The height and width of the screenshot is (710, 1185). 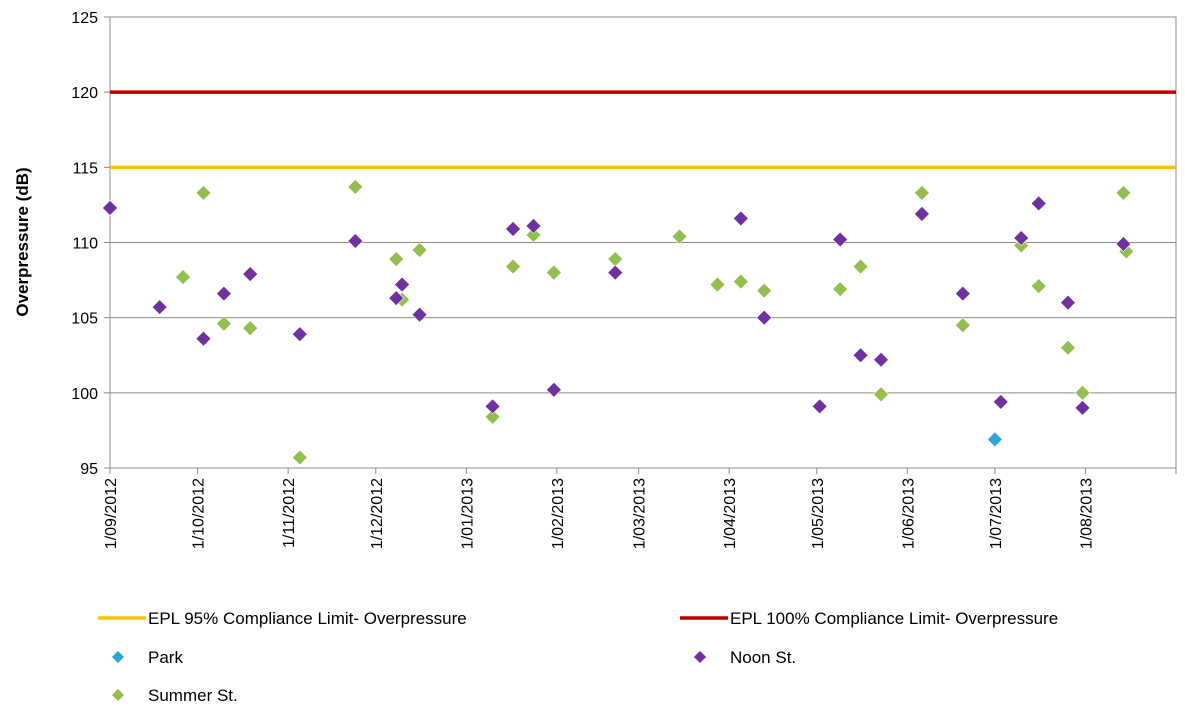 What do you see at coordinates (111, 513) in the screenshot?
I see `x-tick-label: 1/09/2012` at bounding box center [111, 513].